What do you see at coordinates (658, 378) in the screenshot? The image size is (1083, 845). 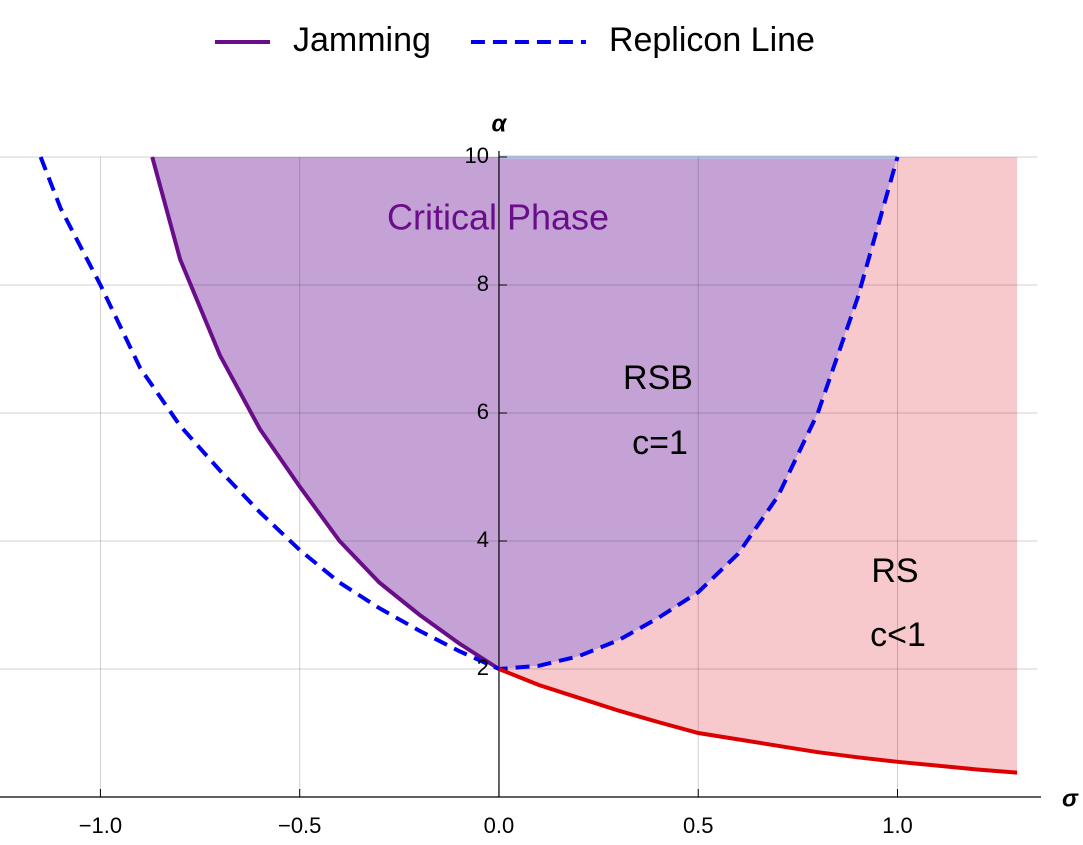 I see `annotation: RSB` at bounding box center [658, 378].